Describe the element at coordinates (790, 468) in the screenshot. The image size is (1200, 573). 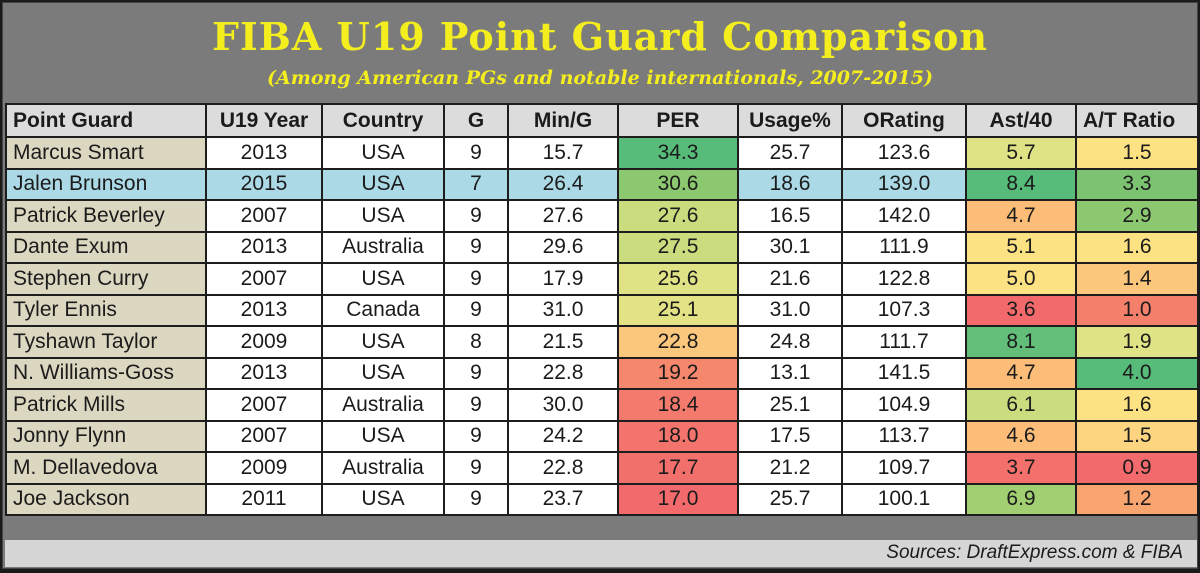
I see `usage-cell: 21.2` at that location.